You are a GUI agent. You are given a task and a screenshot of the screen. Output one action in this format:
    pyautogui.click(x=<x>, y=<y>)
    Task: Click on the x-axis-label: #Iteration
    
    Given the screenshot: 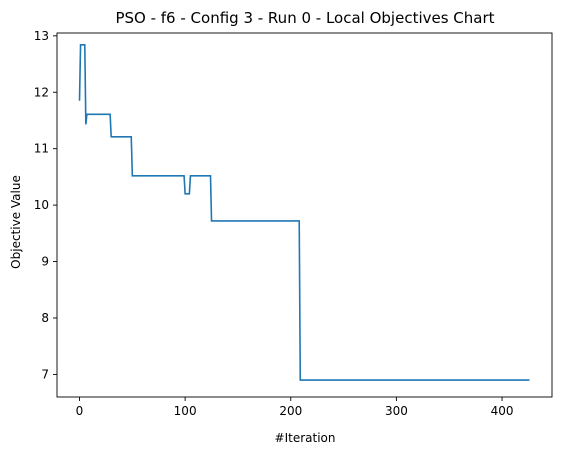 What is the action you would take?
    pyautogui.click(x=305, y=438)
    